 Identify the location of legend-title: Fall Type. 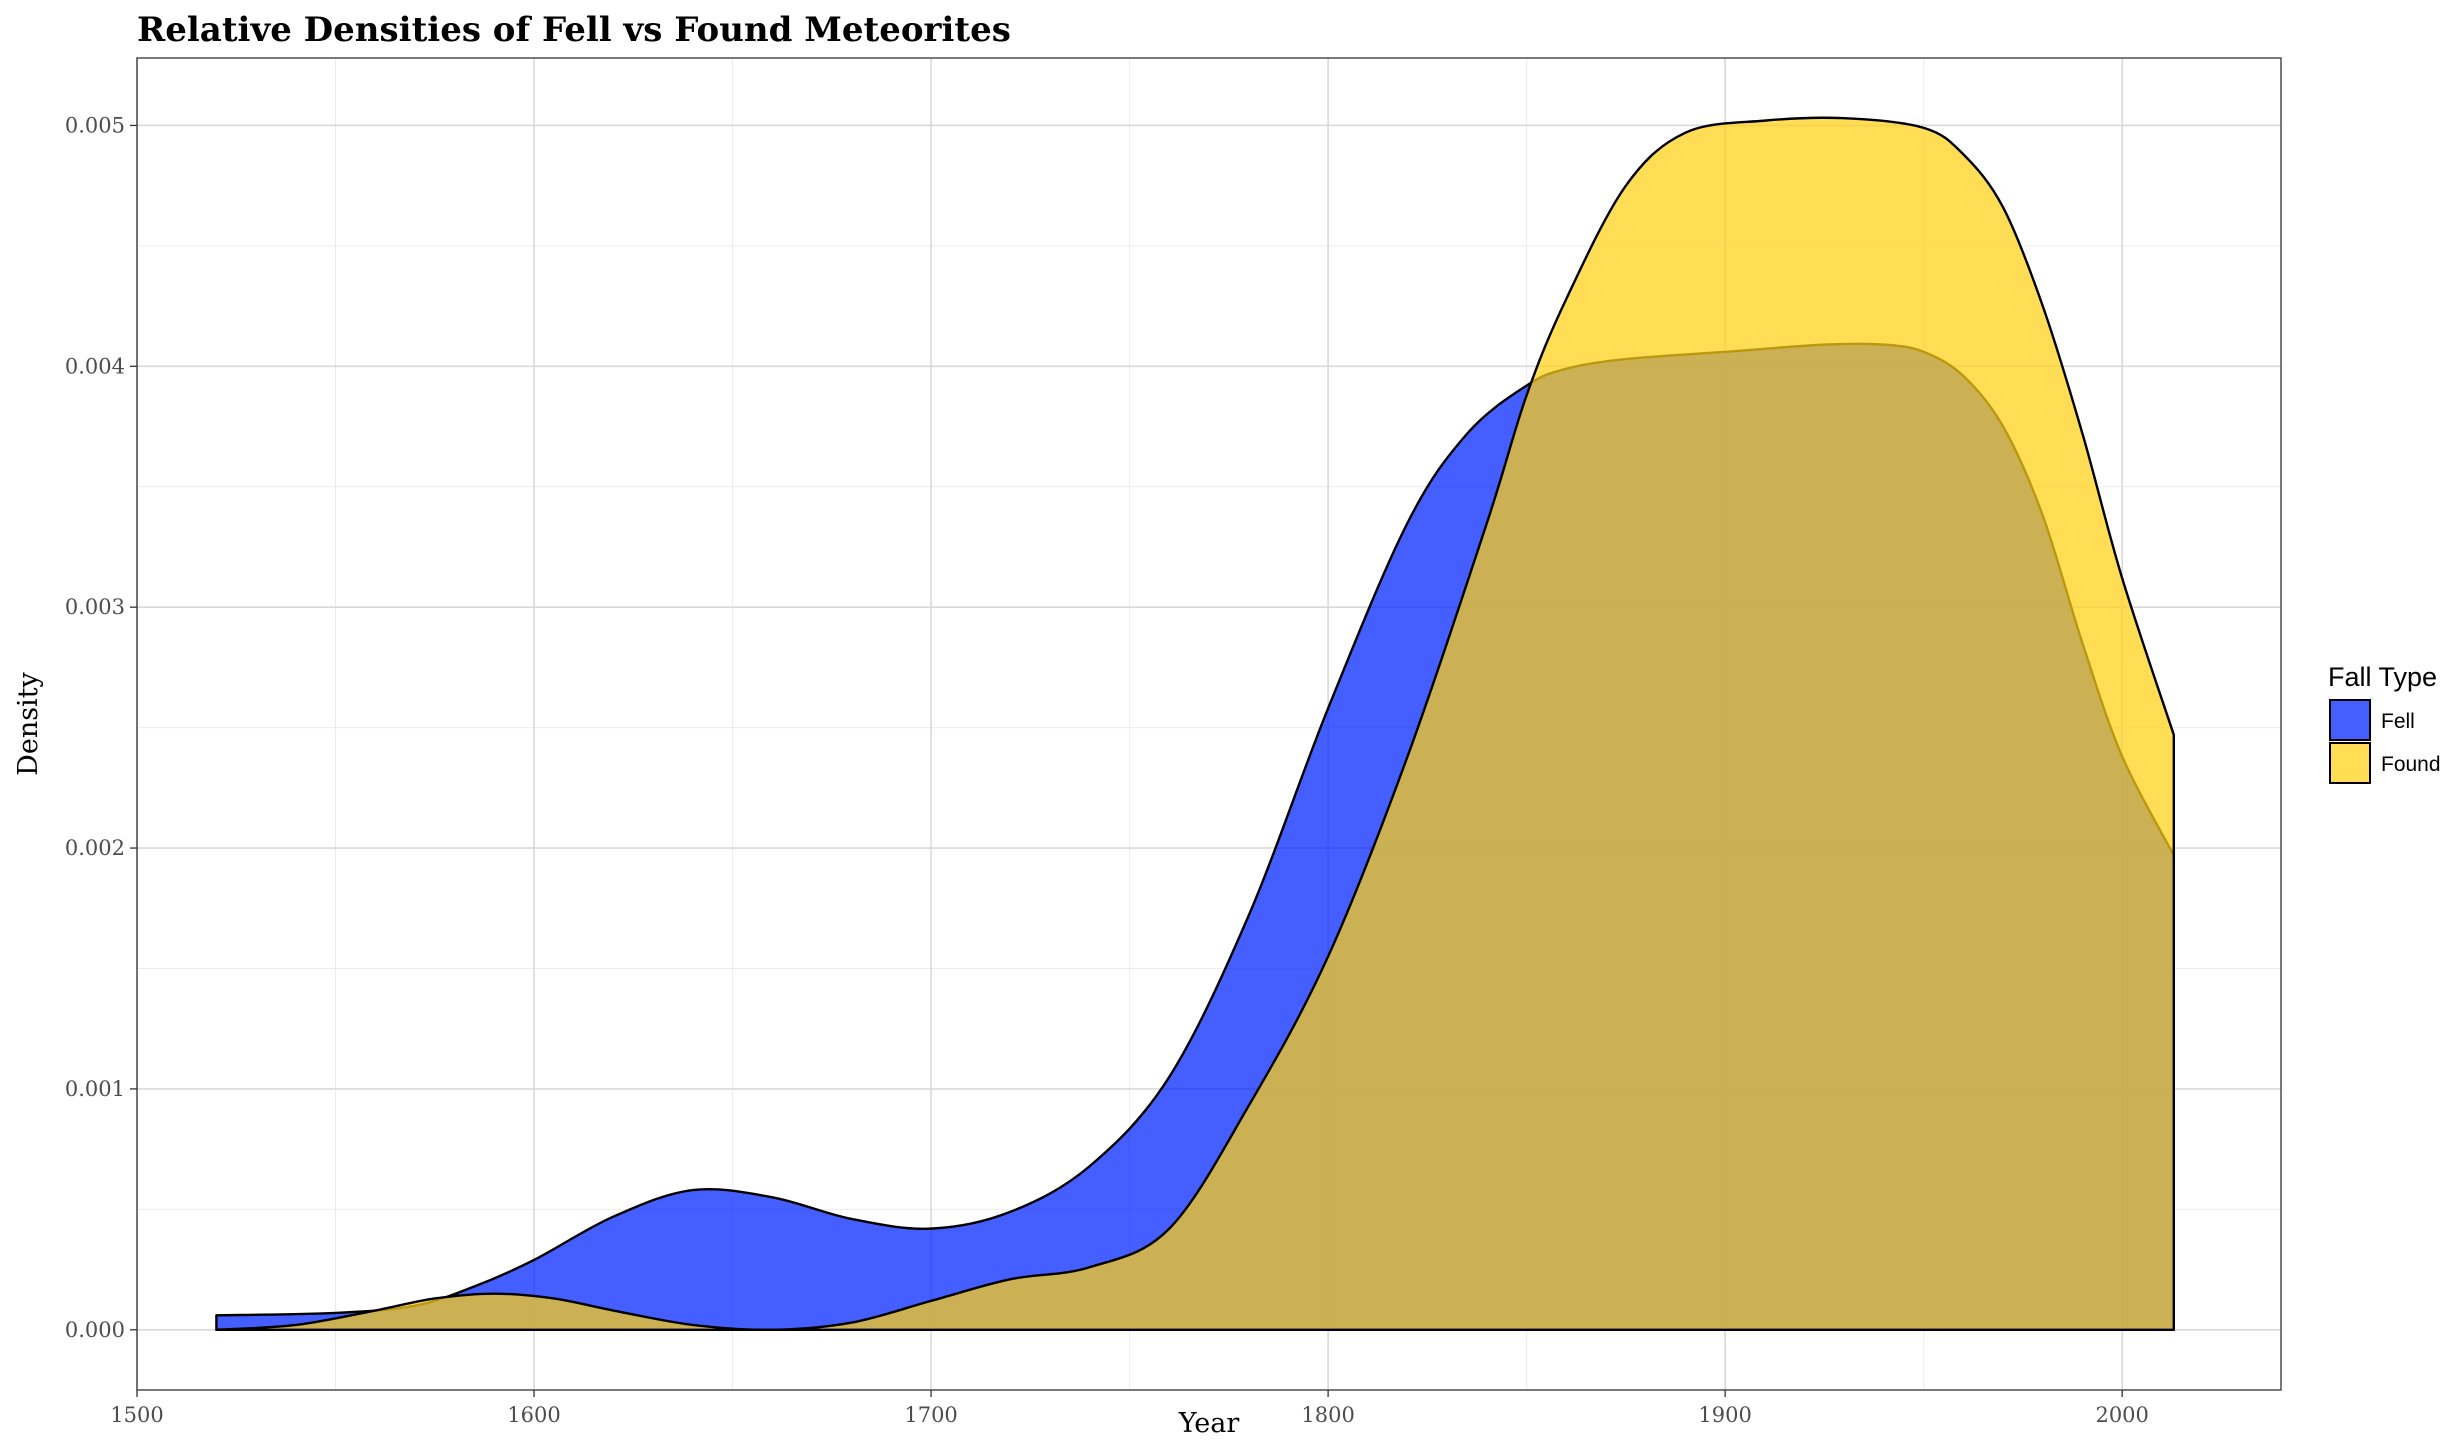
(2382, 677).